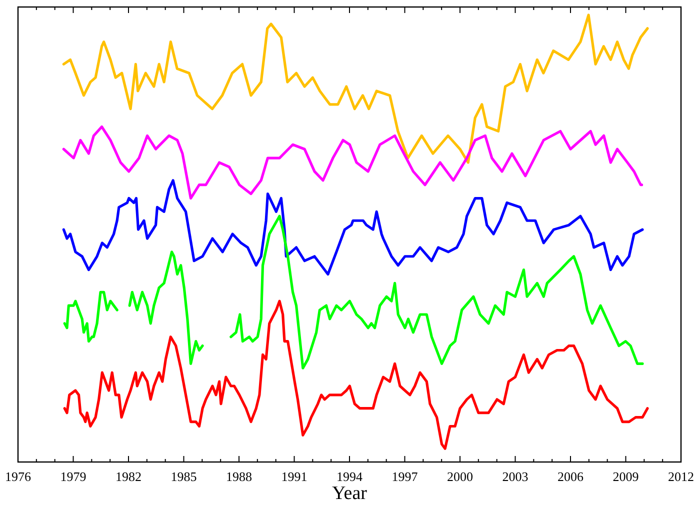 This screenshot has width=696, height=505. Describe the element at coordinates (239, 476) in the screenshot. I see `x-tick-label: 1988` at that location.